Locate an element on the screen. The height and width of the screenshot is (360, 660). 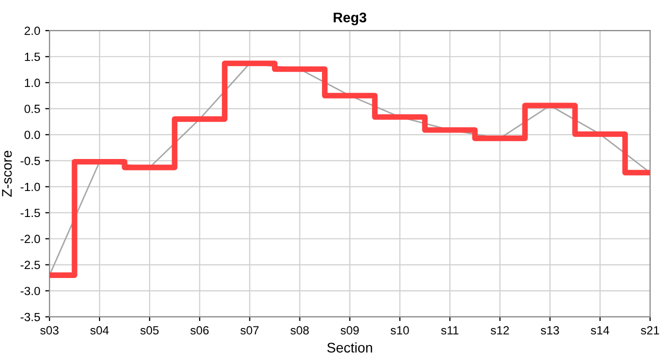
x-tick-label: s12 is located at coordinates (499, 330).